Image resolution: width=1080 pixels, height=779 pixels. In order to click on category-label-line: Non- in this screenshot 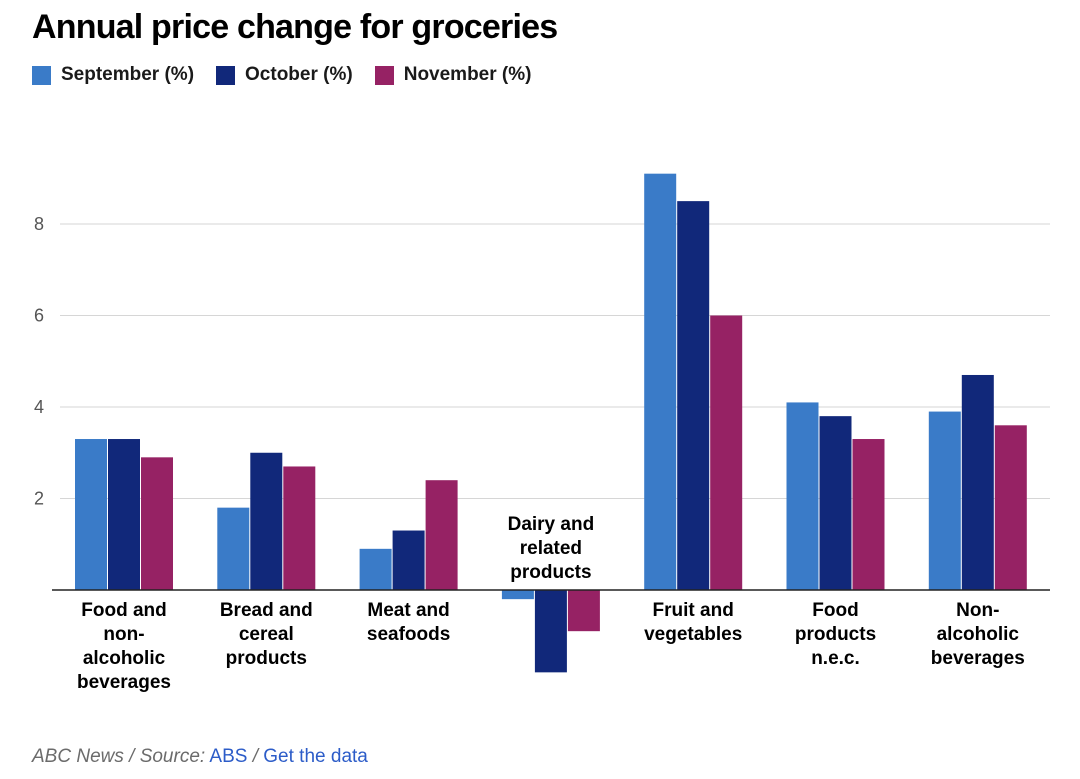, I will do `click(977, 610)`.